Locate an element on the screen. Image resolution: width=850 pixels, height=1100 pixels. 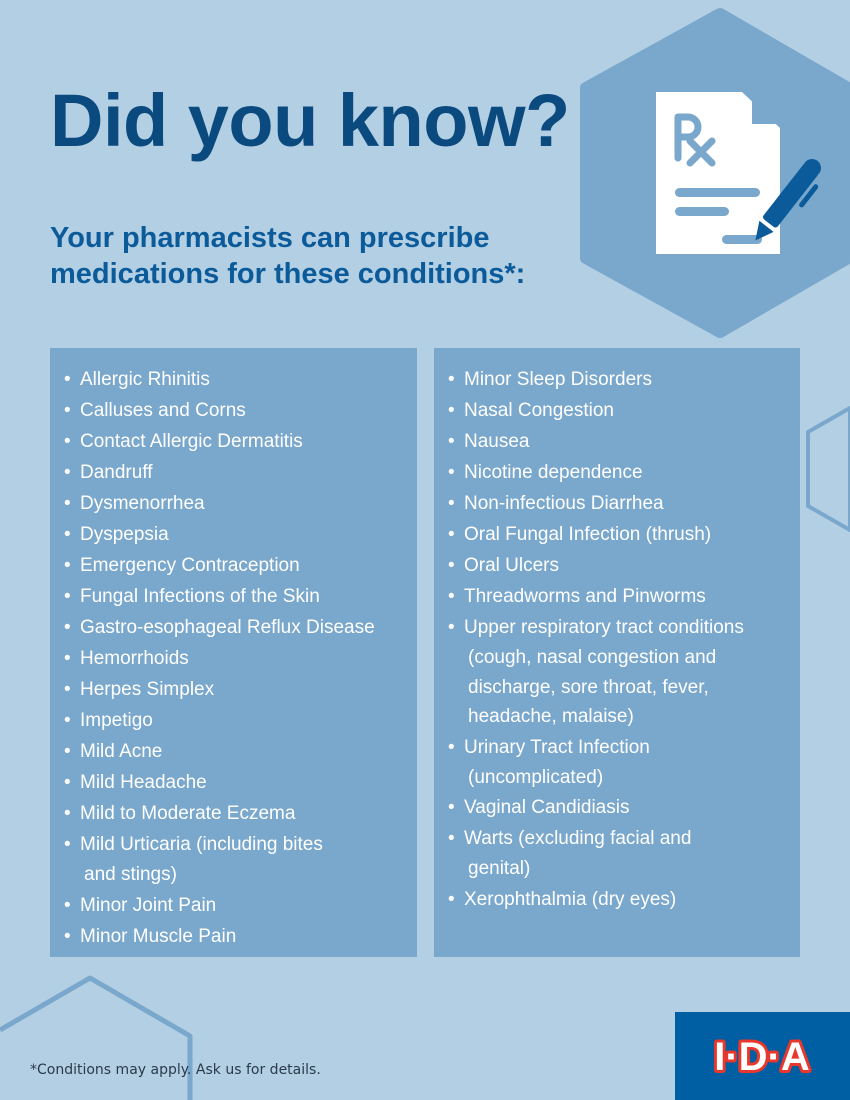
condition-detail: genital) is located at coordinates (499, 868).